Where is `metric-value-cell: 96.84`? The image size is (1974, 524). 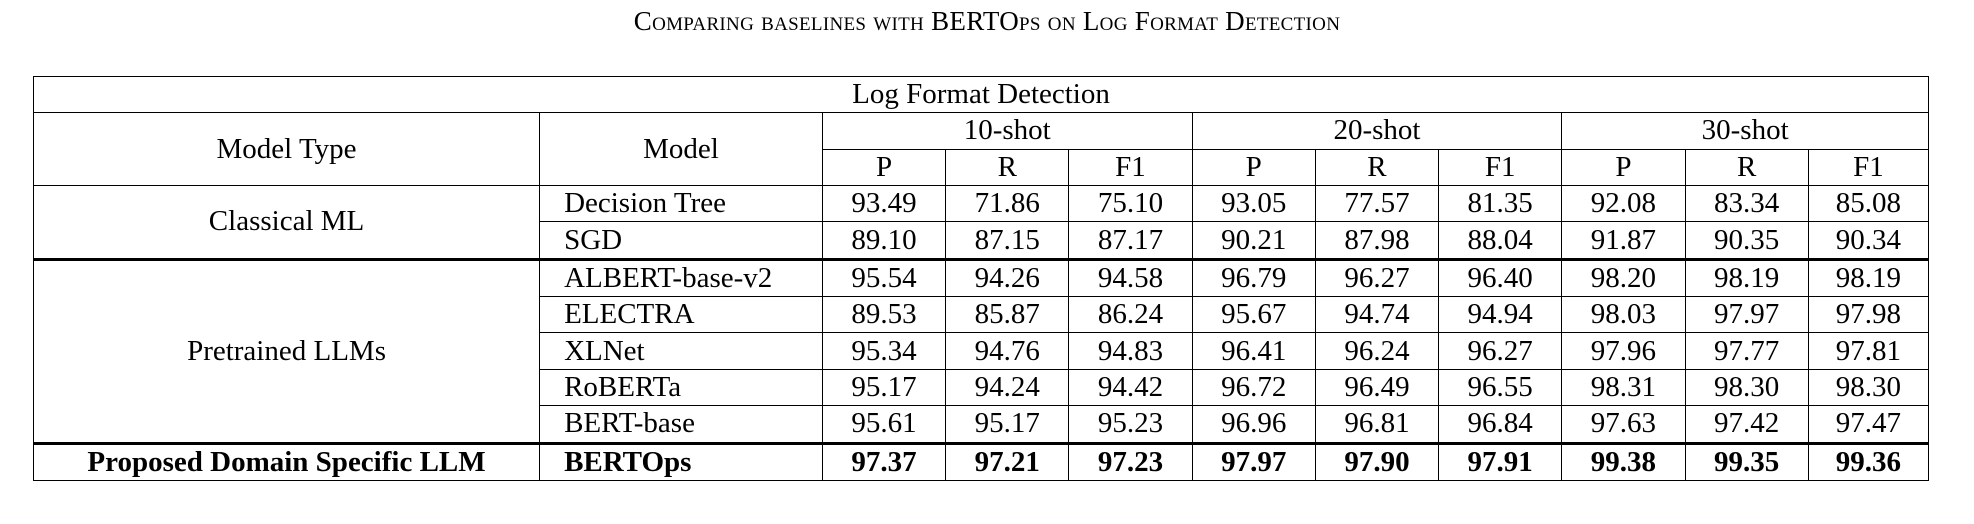 metric-value-cell: 96.84 is located at coordinates (1500, 424).